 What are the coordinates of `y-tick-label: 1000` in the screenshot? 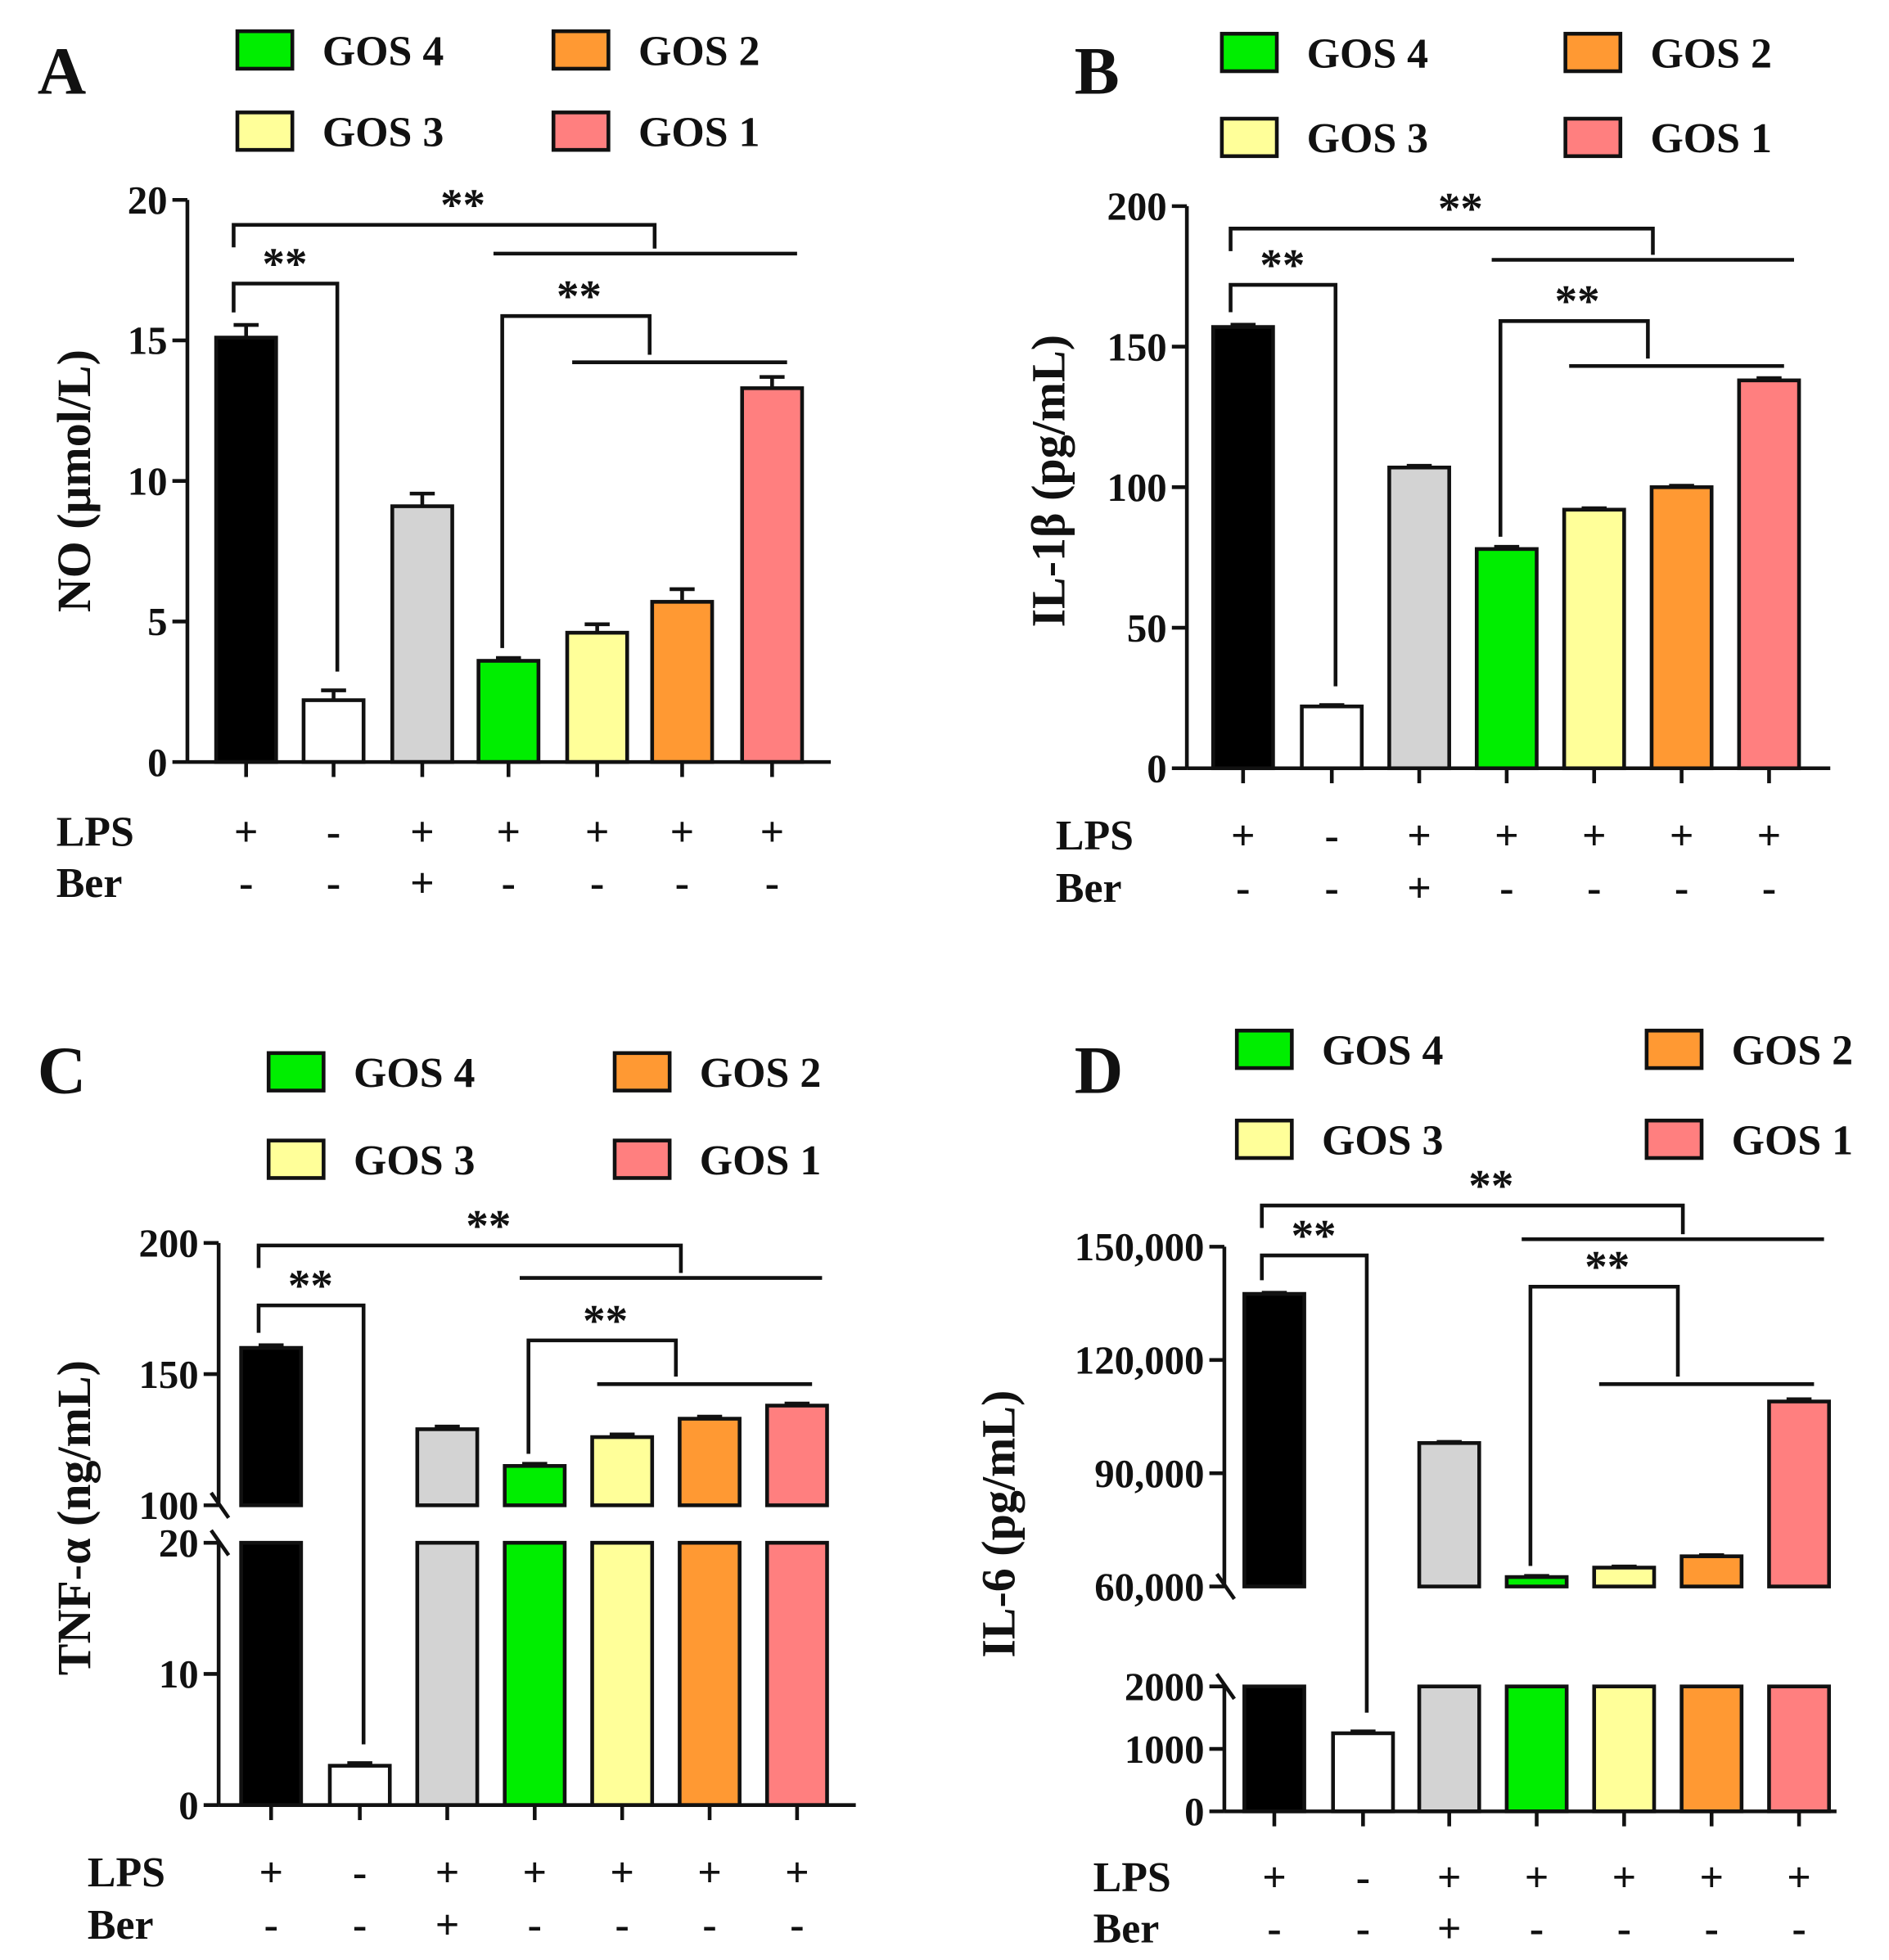 It's located at (1165, 1750).